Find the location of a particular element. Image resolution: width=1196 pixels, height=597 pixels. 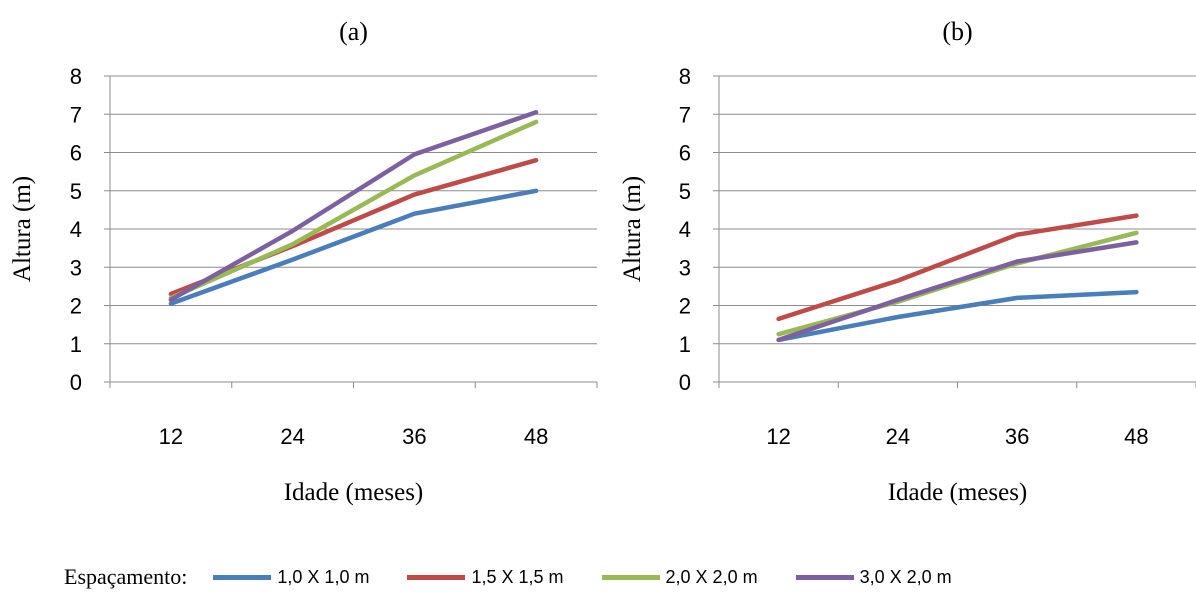

legend-item-2: 1,5 X 1,5 m is located at coordinates (485, 577).